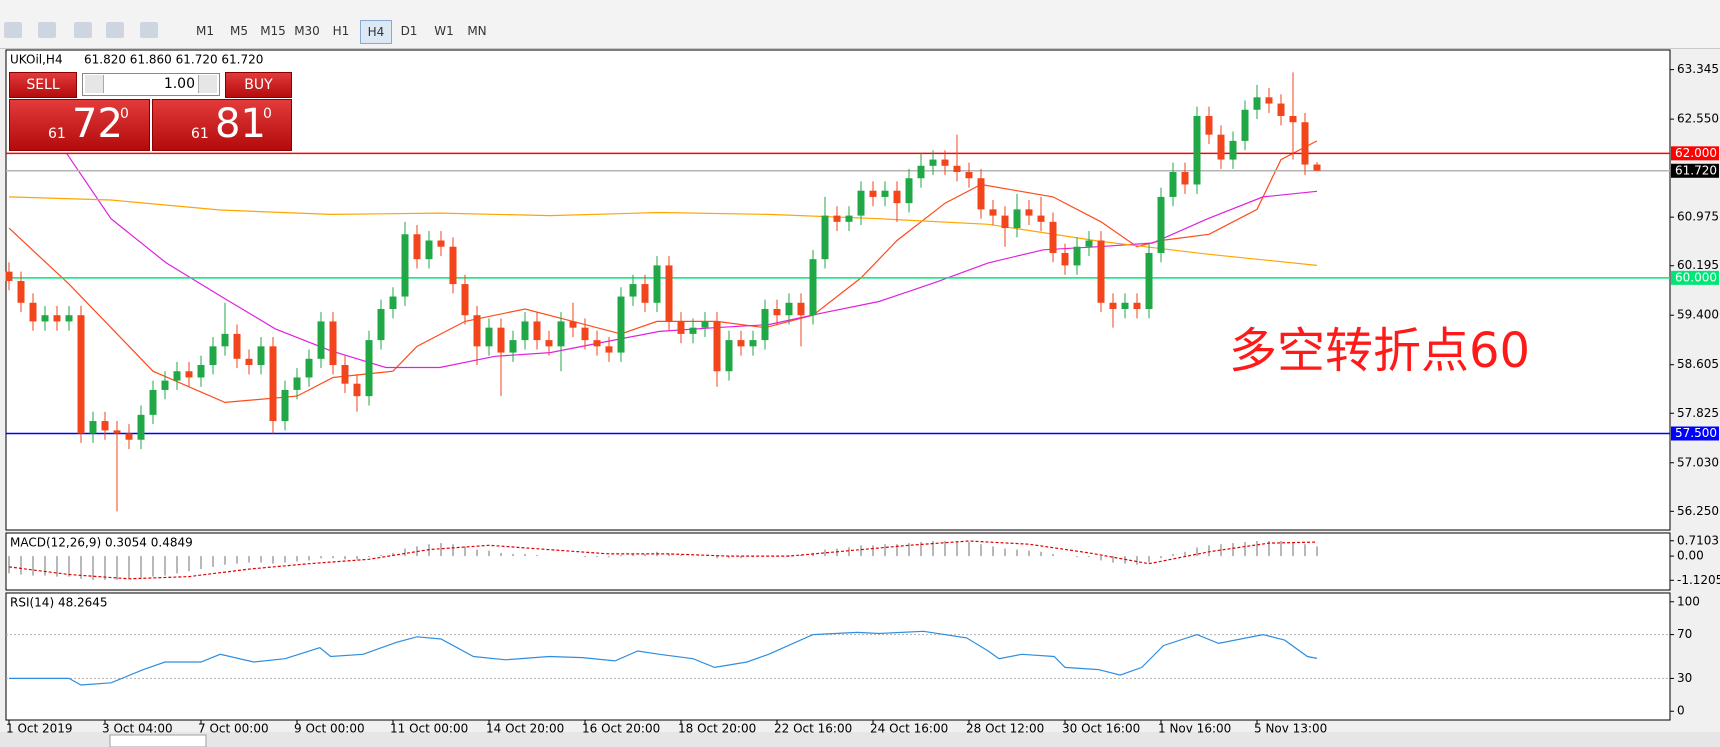  What do you see at coordinates (1698, 69) in the screenshot?
I see `y-tick-label: 63.345` at bounding box center [1698, 69].